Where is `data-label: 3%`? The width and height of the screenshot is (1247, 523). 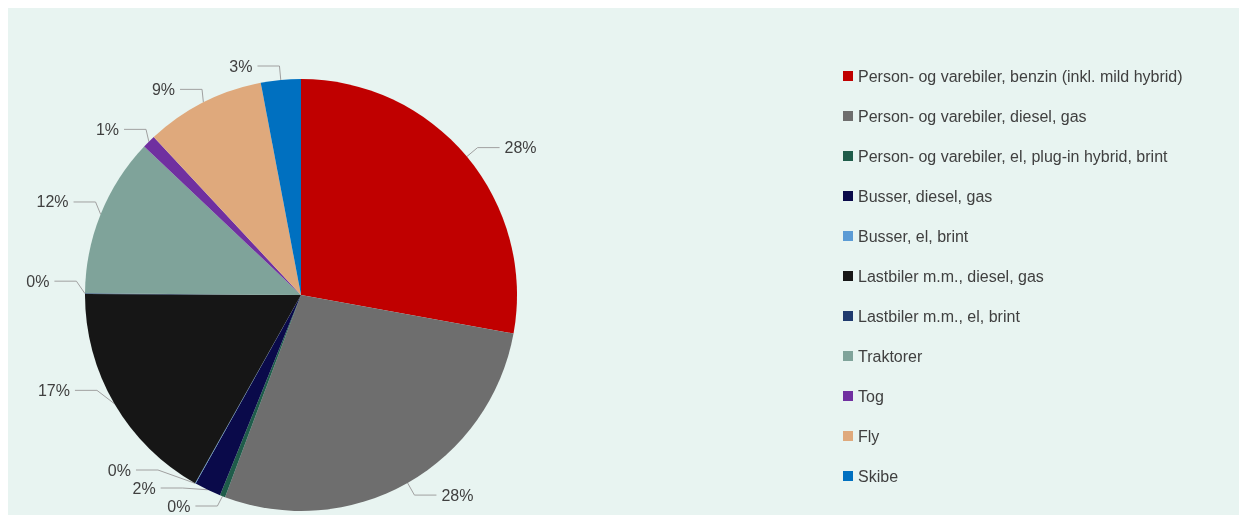
data-label: 3% is located at coordinates (241, 66).